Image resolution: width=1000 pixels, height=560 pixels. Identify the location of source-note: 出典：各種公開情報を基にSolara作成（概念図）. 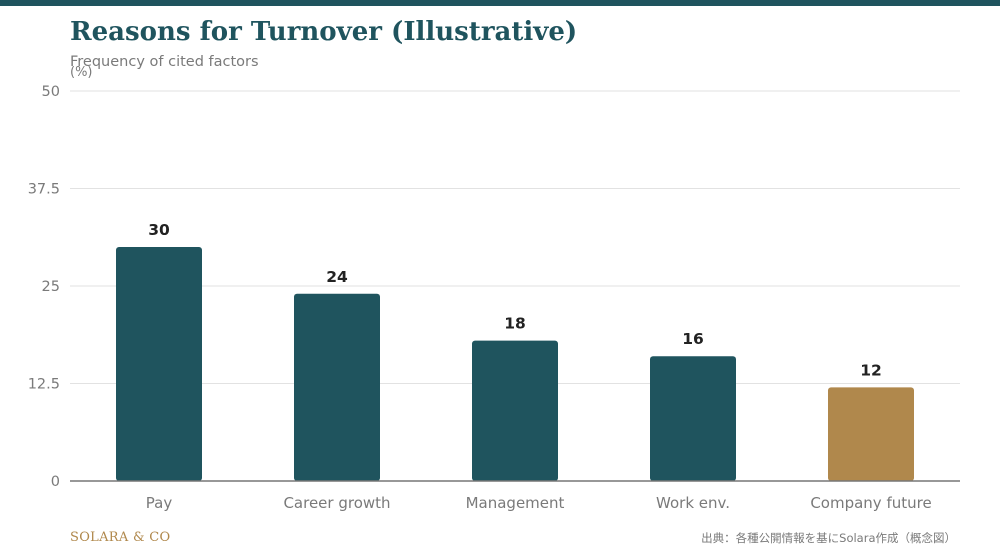
(828, 538).